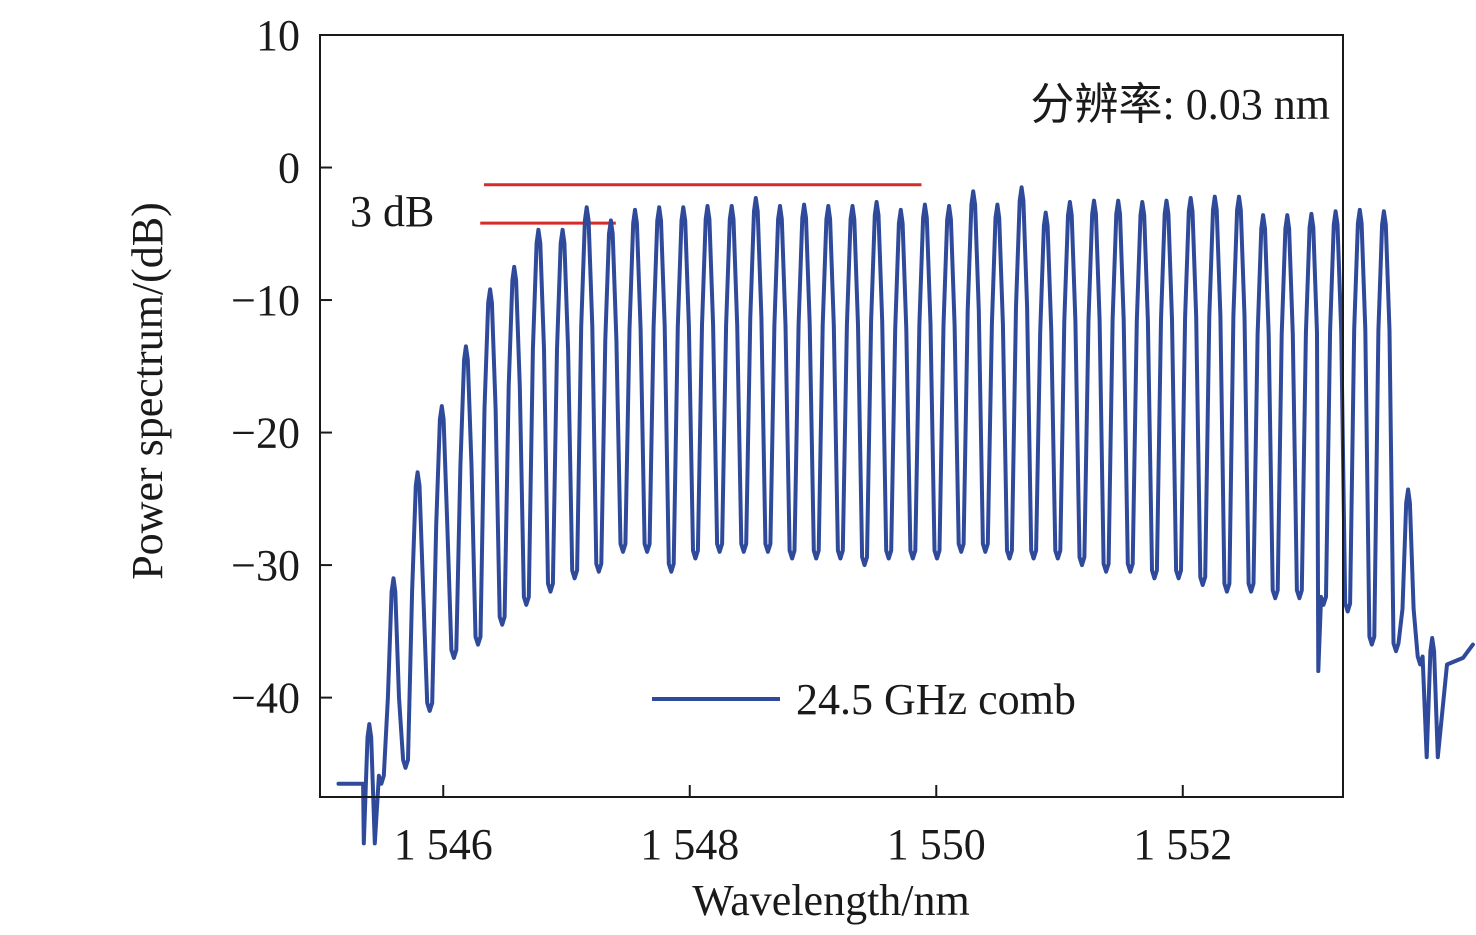  I want to click on y-axis-ticks: 10 0 −10 −20 −30 −40, so click(281, 367).